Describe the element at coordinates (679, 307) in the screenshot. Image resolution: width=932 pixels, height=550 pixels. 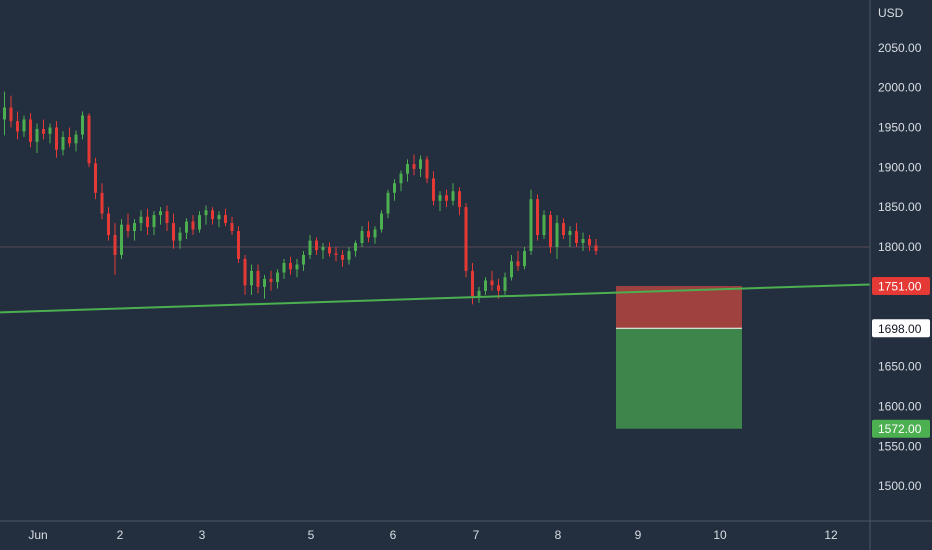
I see `risk-zone` at that location.